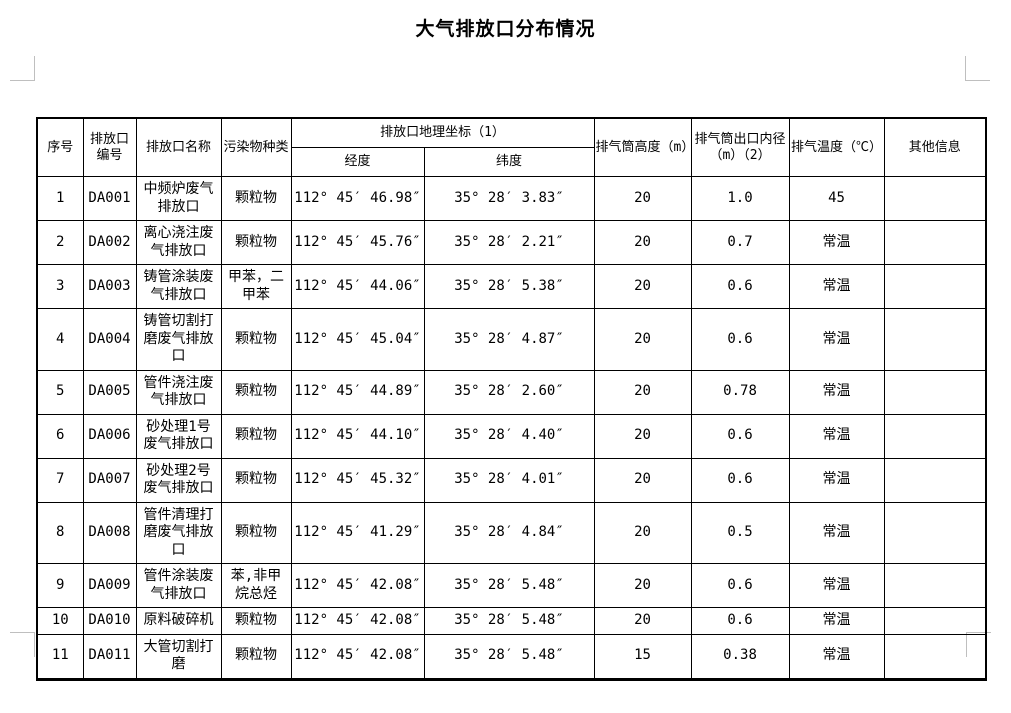 This screenshot has width=1011, height=713. What do you see at coordinates (357, 339) in the screenshot?
I see `cell-longitude: 112° 45′ 45.04″` at bounding box center [357, 339].